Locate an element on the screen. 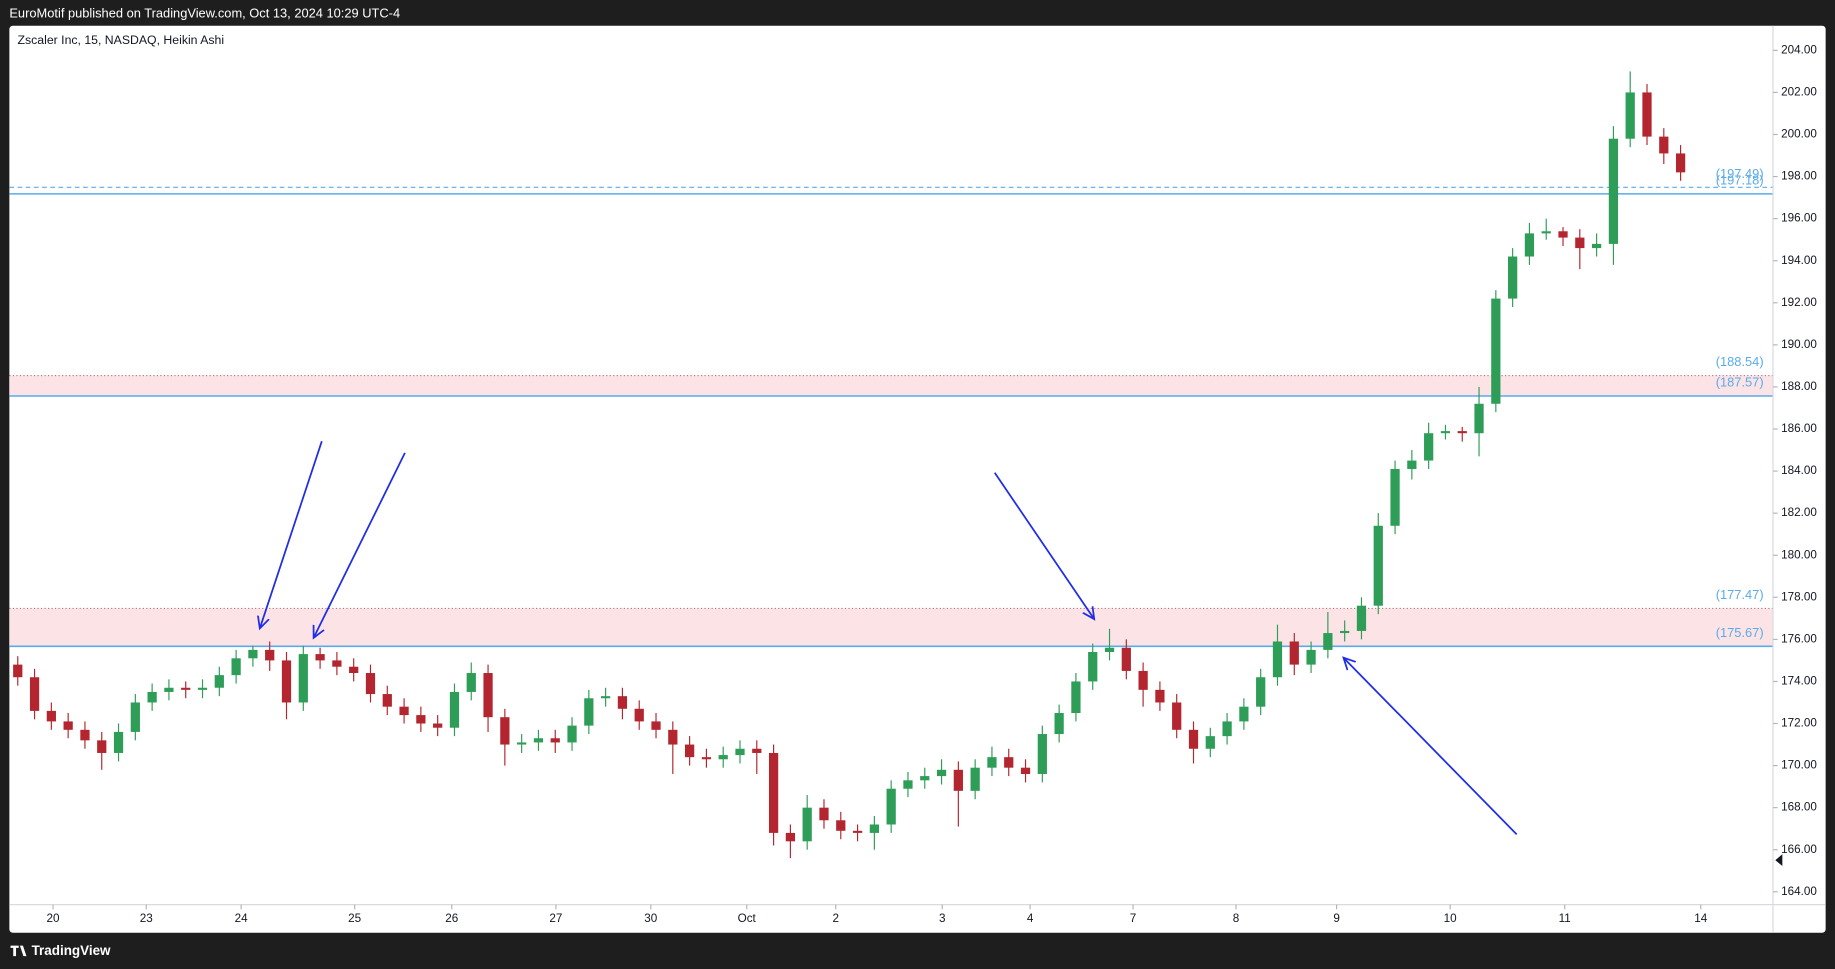 This screenshot has width=1835, height=969. level-label: (197.18) is located at coordinates (1740, 179).